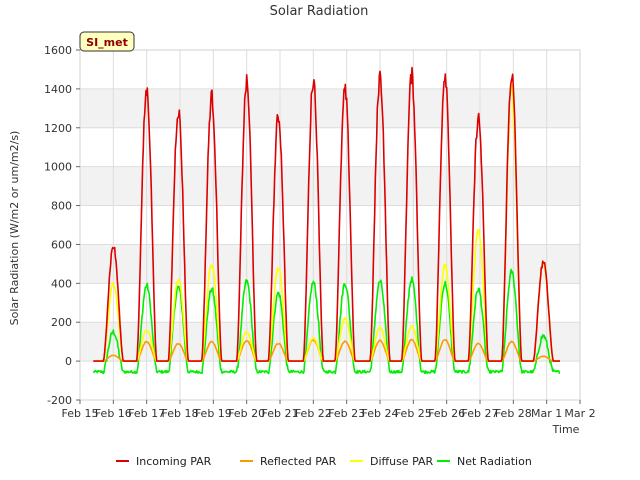 This screenshot has width=640, height=480. What do you see at coordinates (446, 413) in the screenshot?
I see `x-tick-label: Feb 26` at bounding box center [446, 413].